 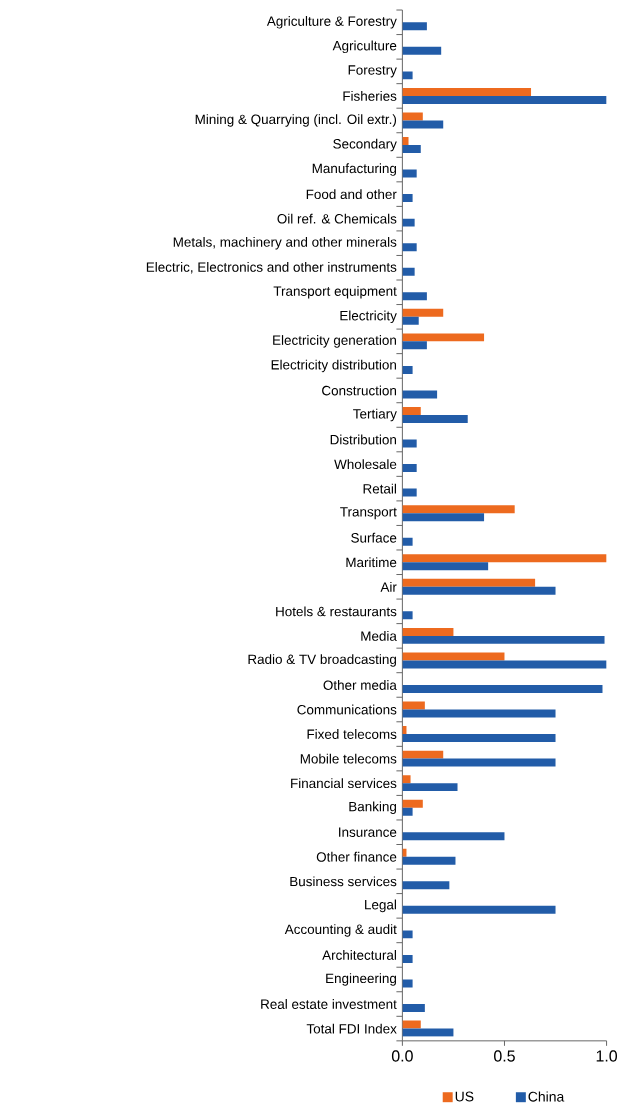 I want to click on x-tick-label: 1.0, so click(x=607, y=1056).